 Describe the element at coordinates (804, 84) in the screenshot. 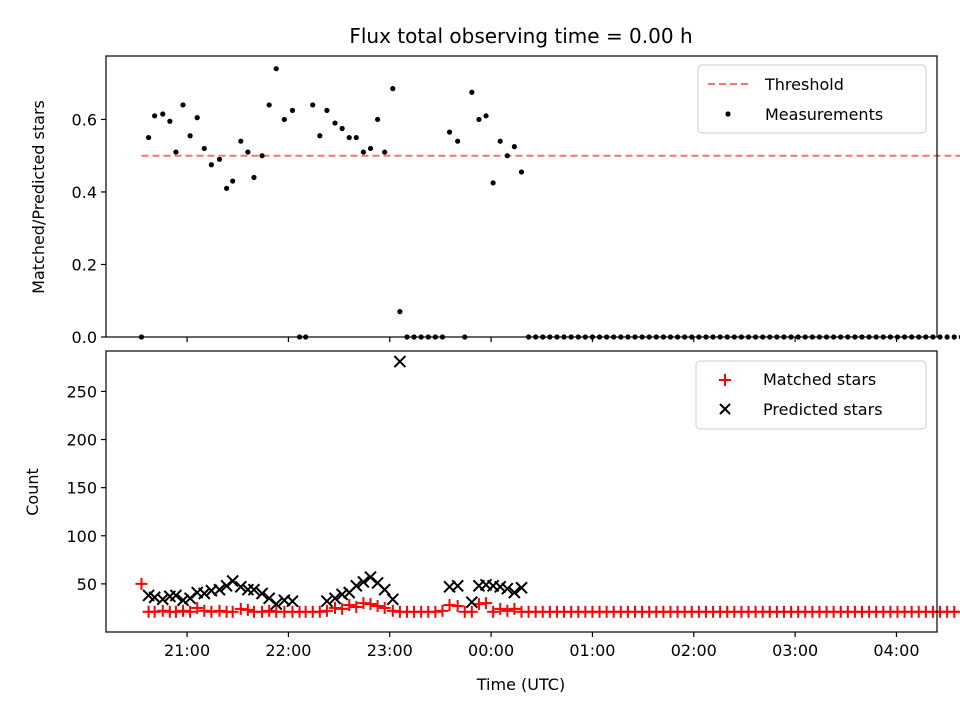

I see `legend-threshold-label: Threshold` at that location.